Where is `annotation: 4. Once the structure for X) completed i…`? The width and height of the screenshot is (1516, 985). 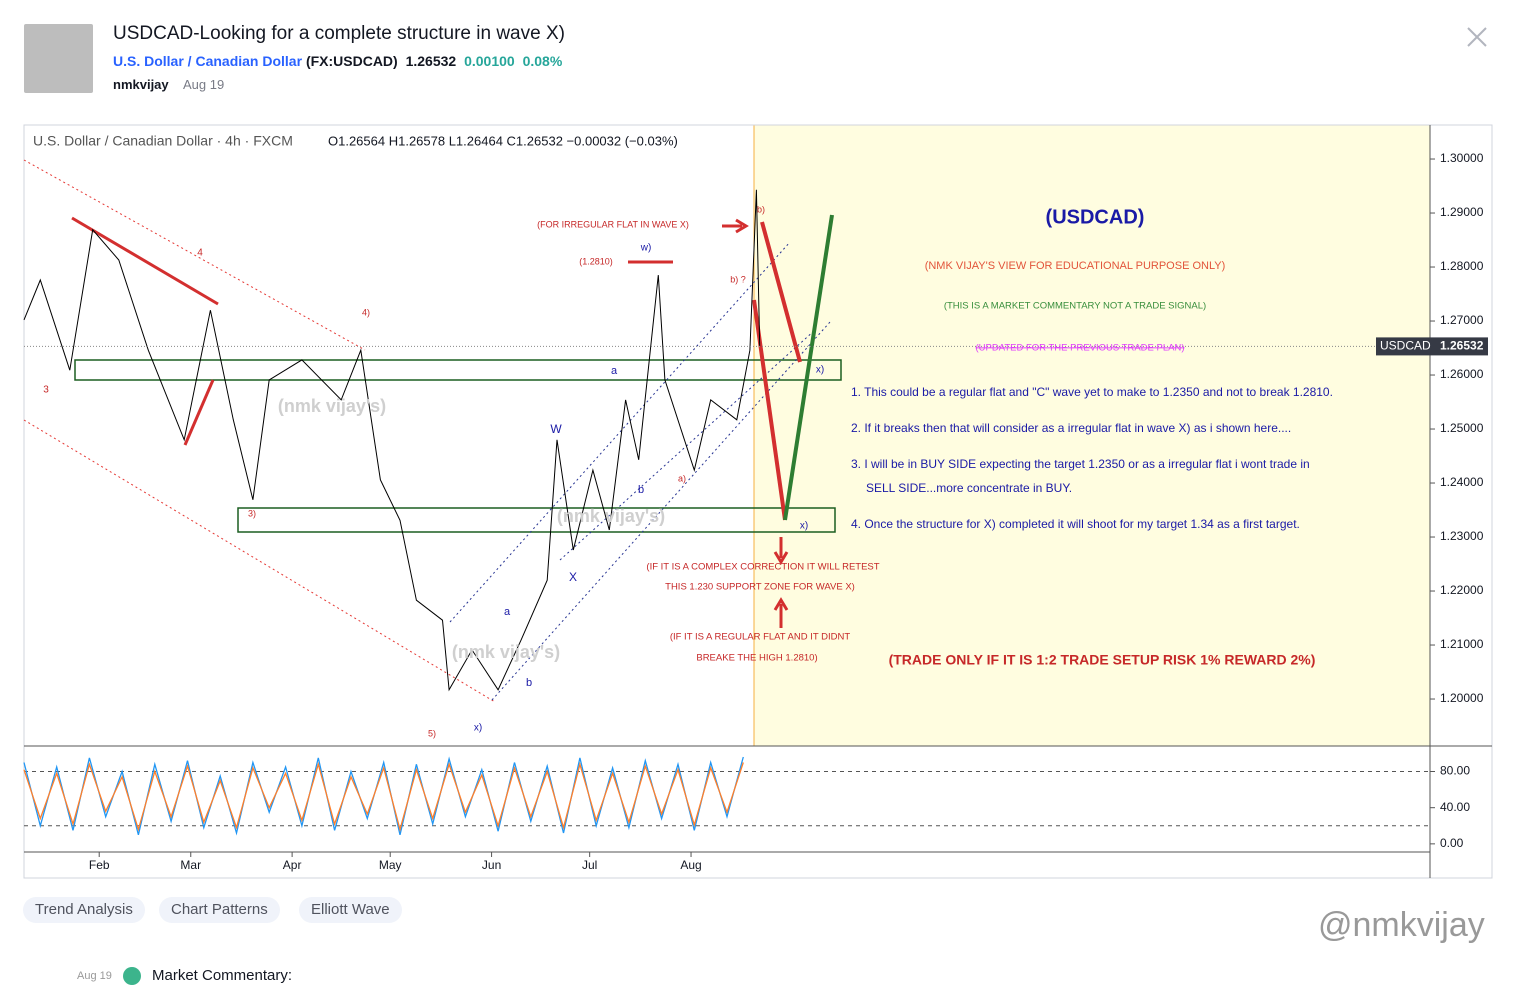
annotation: 4. Once the structure for X) completed i… is located at coordinates (1075, 524).